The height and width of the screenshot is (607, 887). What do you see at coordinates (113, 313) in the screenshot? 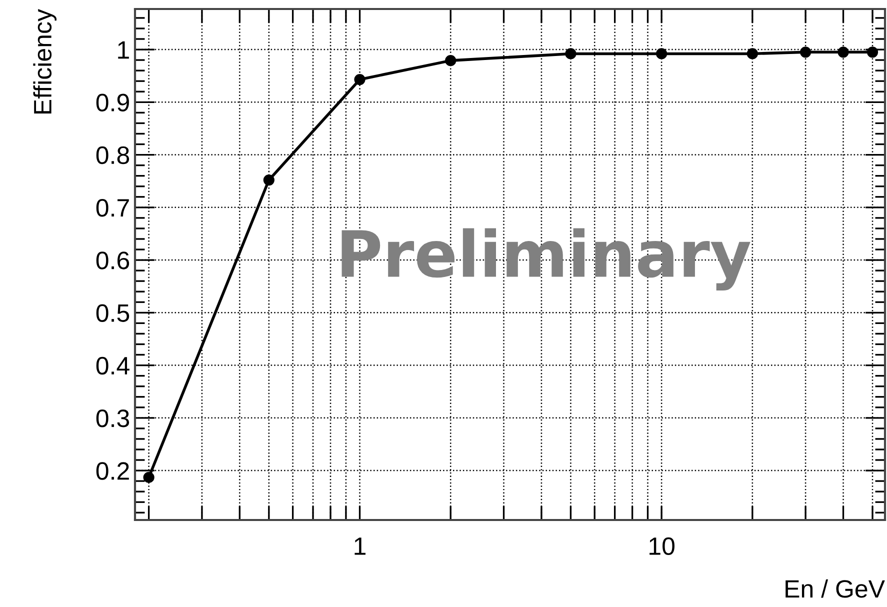
I see `y-tick-label: 0.5` at bounding box center [113, 313].